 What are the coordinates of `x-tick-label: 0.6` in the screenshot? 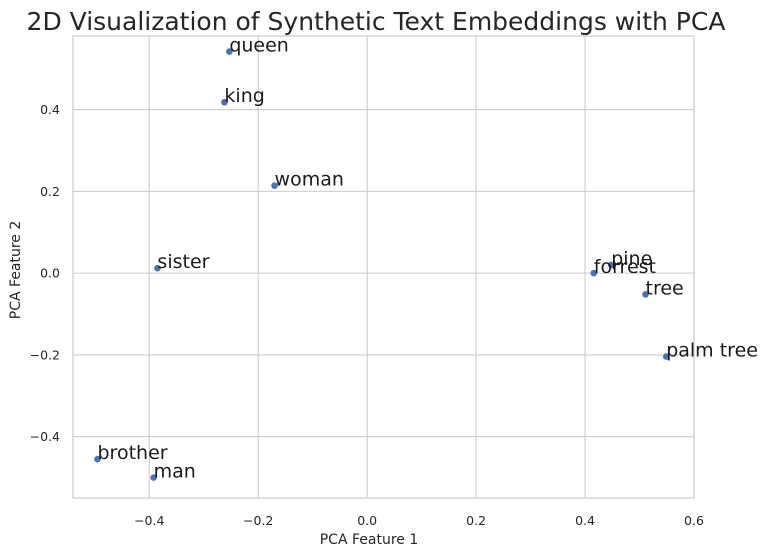 It's located at (694, 520).